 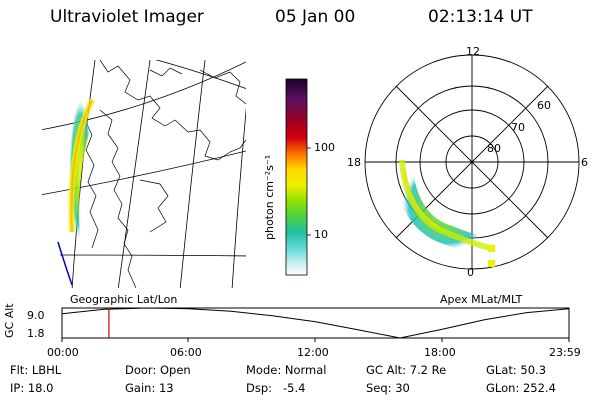 I want to click on colorbar-tick-100: 100, so click(x=324, y=147).